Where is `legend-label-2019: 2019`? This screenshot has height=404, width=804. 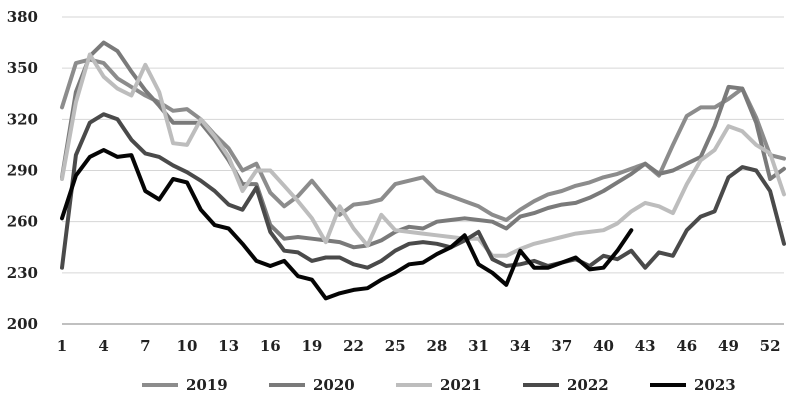 legend-label-2019: 2019 is located at coordinates (207, 385).